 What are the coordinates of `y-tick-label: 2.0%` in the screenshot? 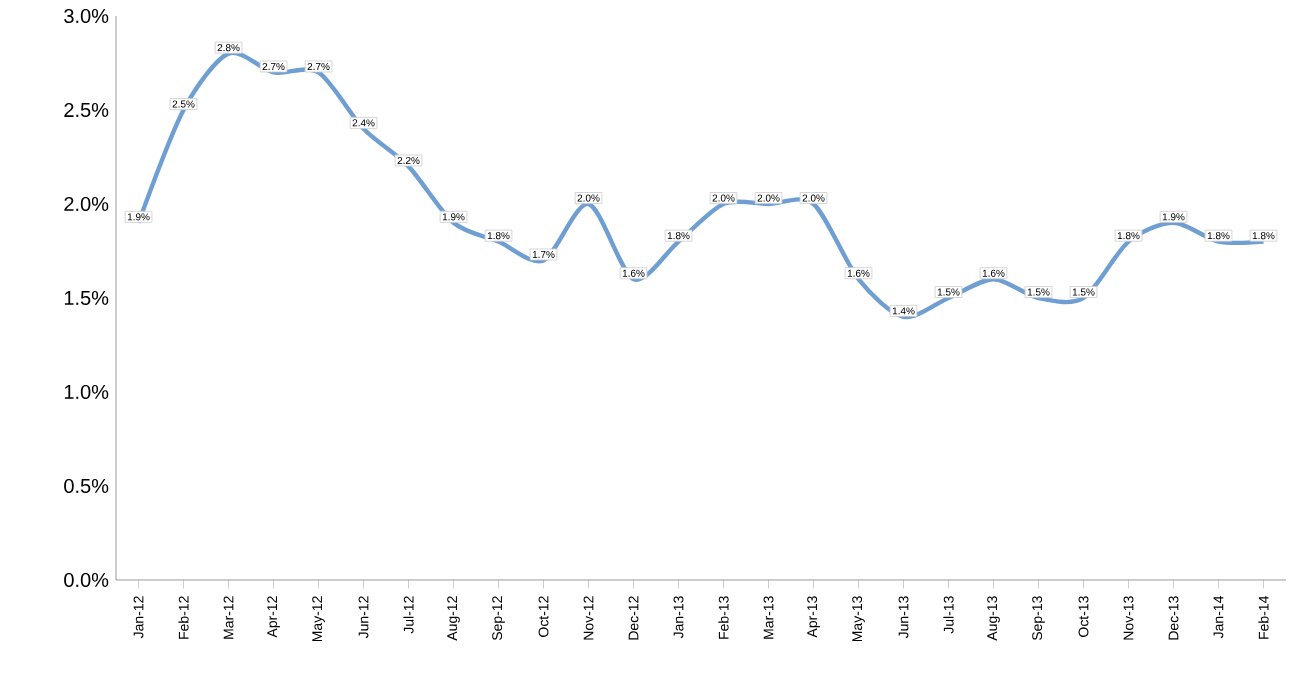 It's located at (86, 204).